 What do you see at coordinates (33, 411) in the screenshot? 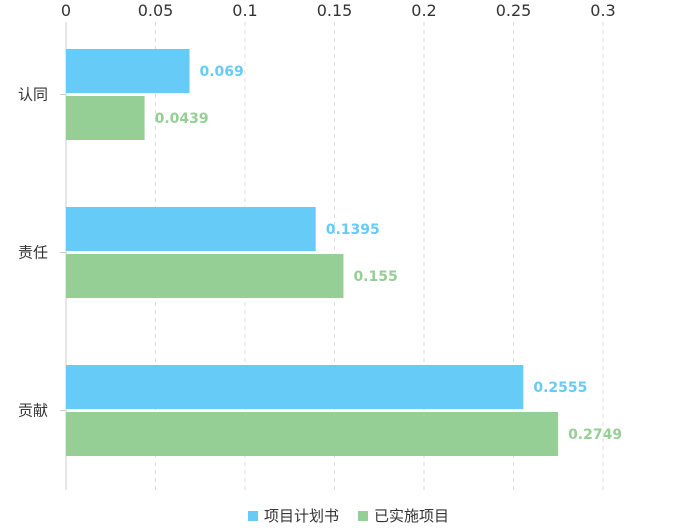
I see `category-label: 贡献` at bounding box center [33, 411].